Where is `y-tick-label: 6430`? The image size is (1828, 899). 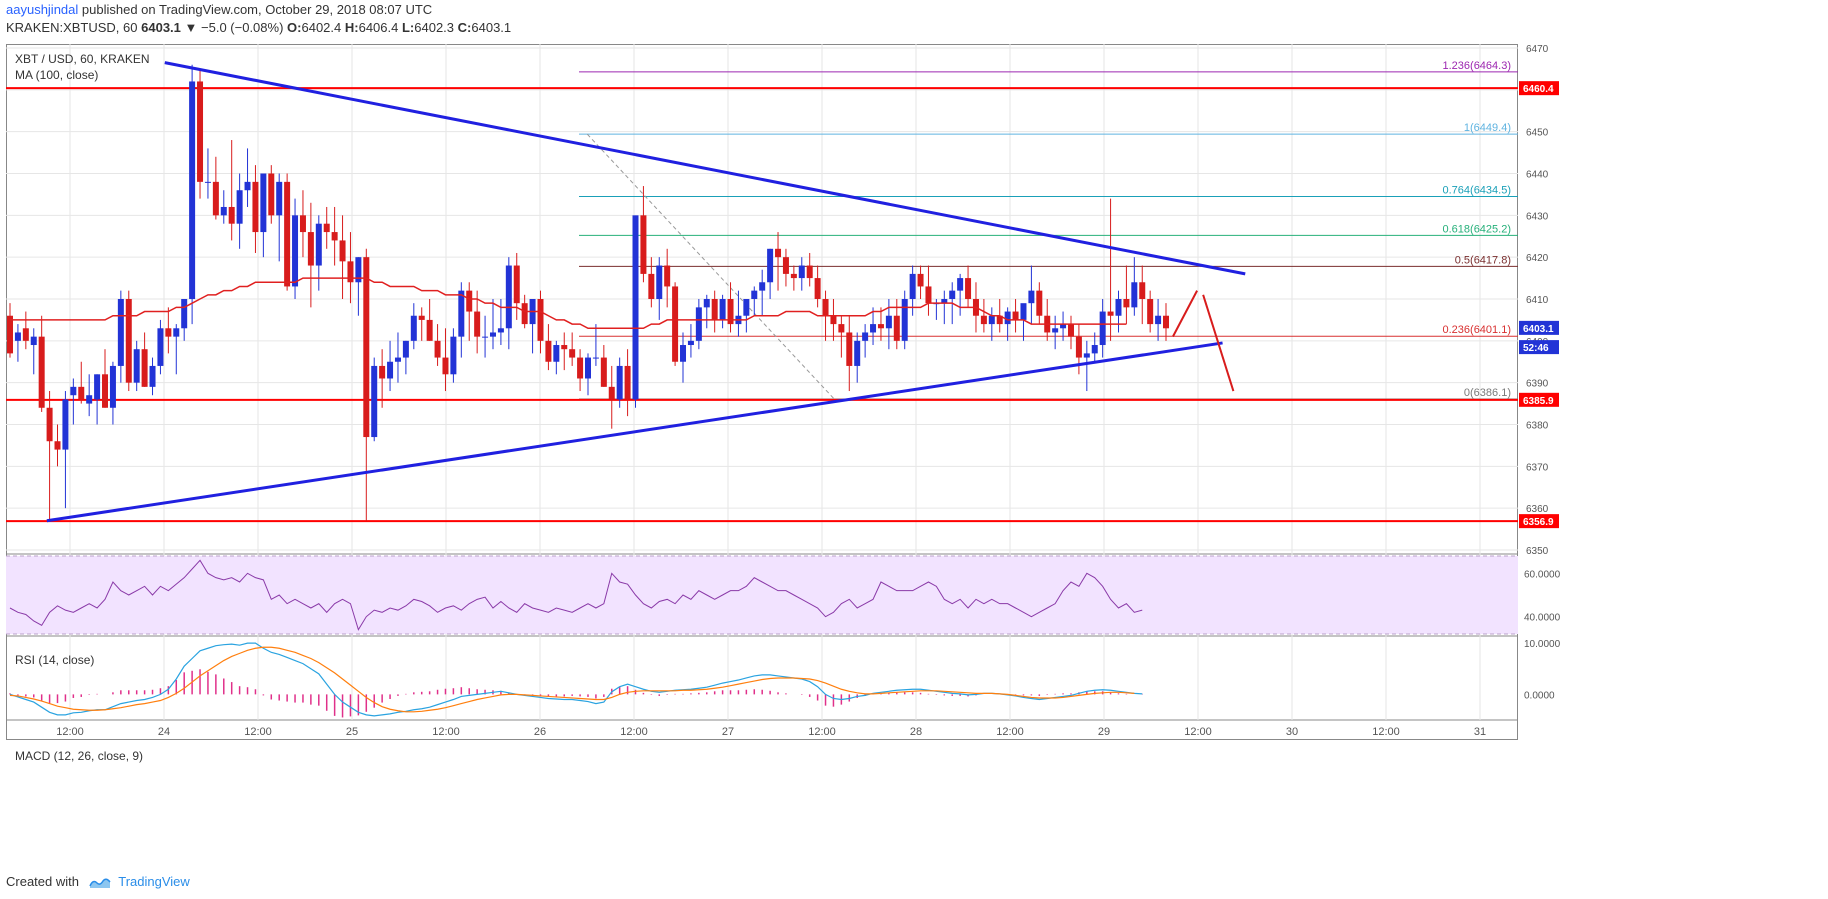 y-tick-label: 6430 is located at coordinates (1537, 216).